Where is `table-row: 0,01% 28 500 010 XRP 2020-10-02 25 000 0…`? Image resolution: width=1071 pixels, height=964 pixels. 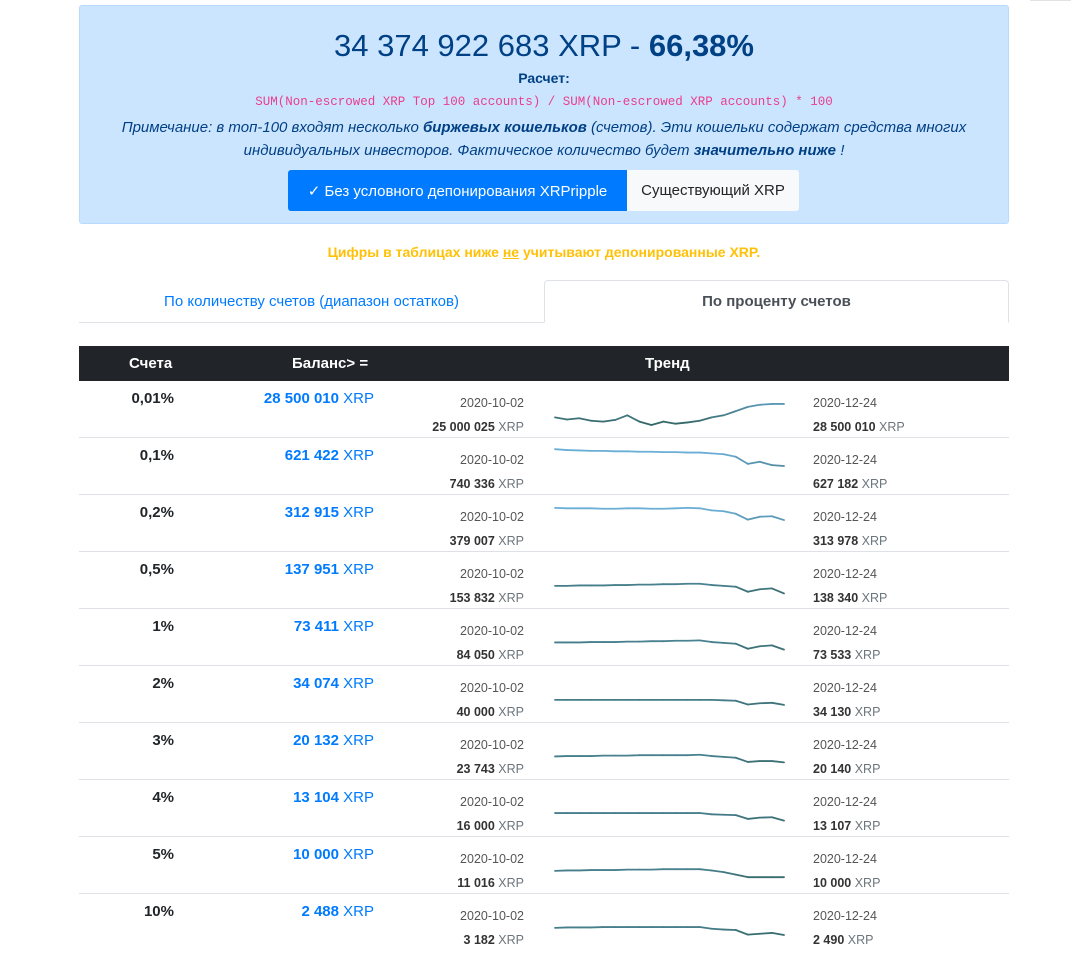 table-row: 0,01% 28 500 010 XRP 2020-10-02 25 000 0… is located at coordinates (544, 409).